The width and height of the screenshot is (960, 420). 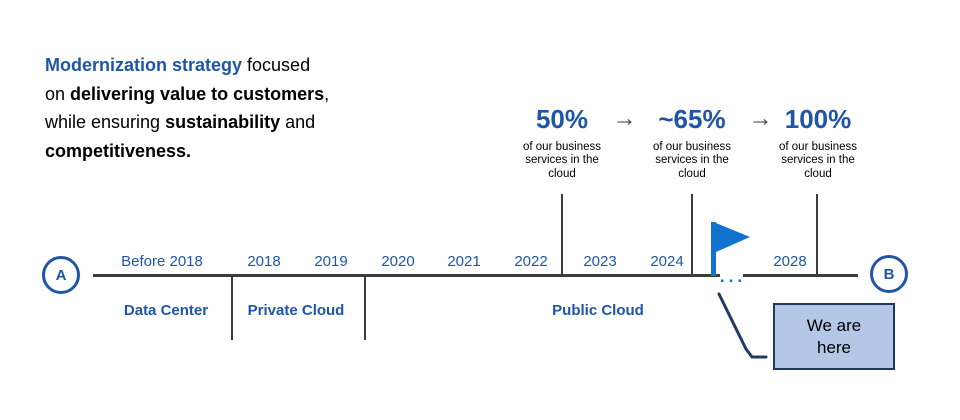 I want to click on milestone-value: ~65%, so click(x=692, y=119).